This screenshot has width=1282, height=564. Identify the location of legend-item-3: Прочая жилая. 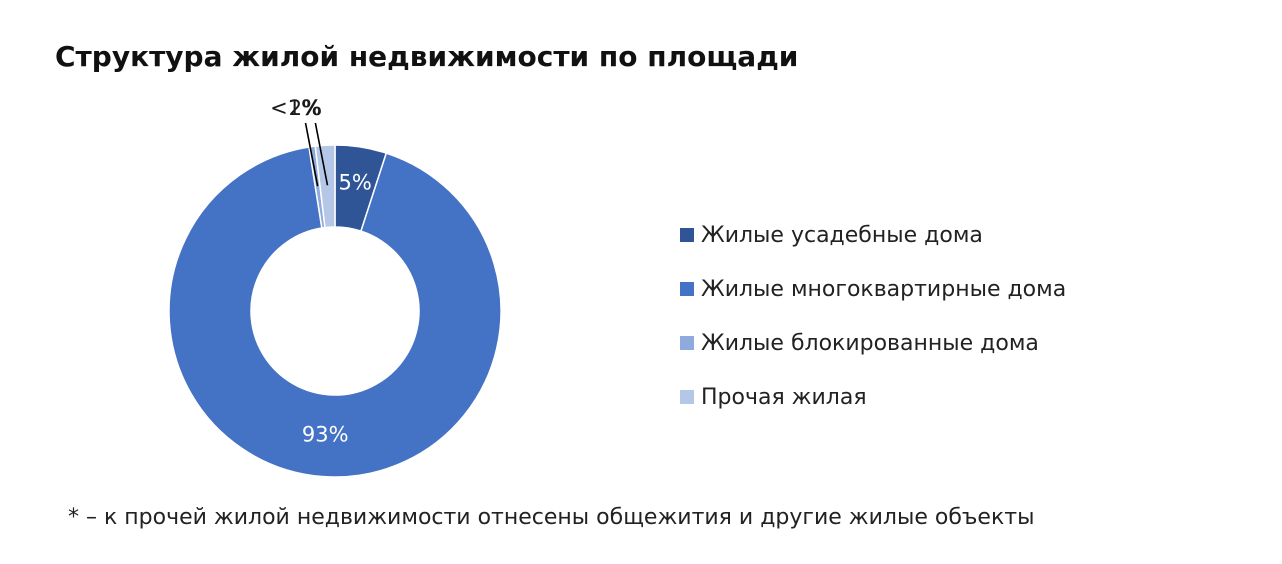
(873, 397).